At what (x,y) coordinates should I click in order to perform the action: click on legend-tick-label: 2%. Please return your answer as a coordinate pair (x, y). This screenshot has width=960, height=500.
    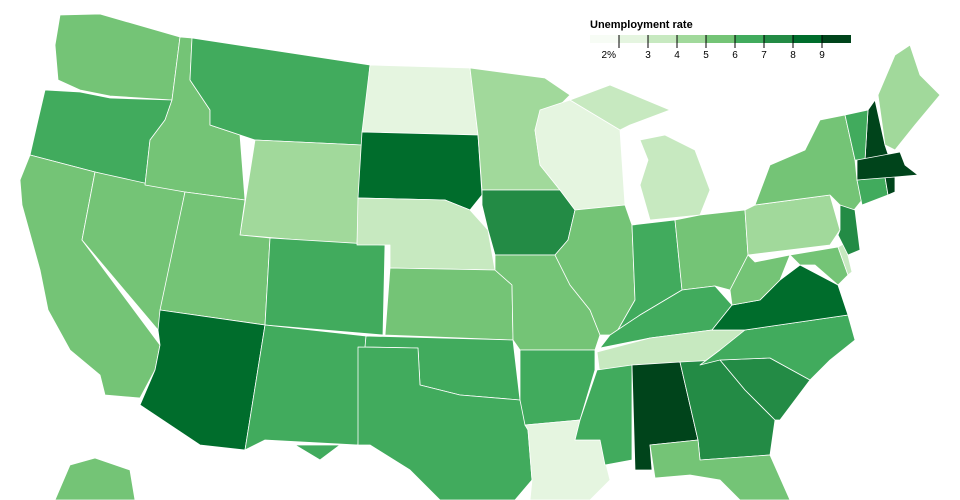
    Looking at the image, I should click on (609, 55).